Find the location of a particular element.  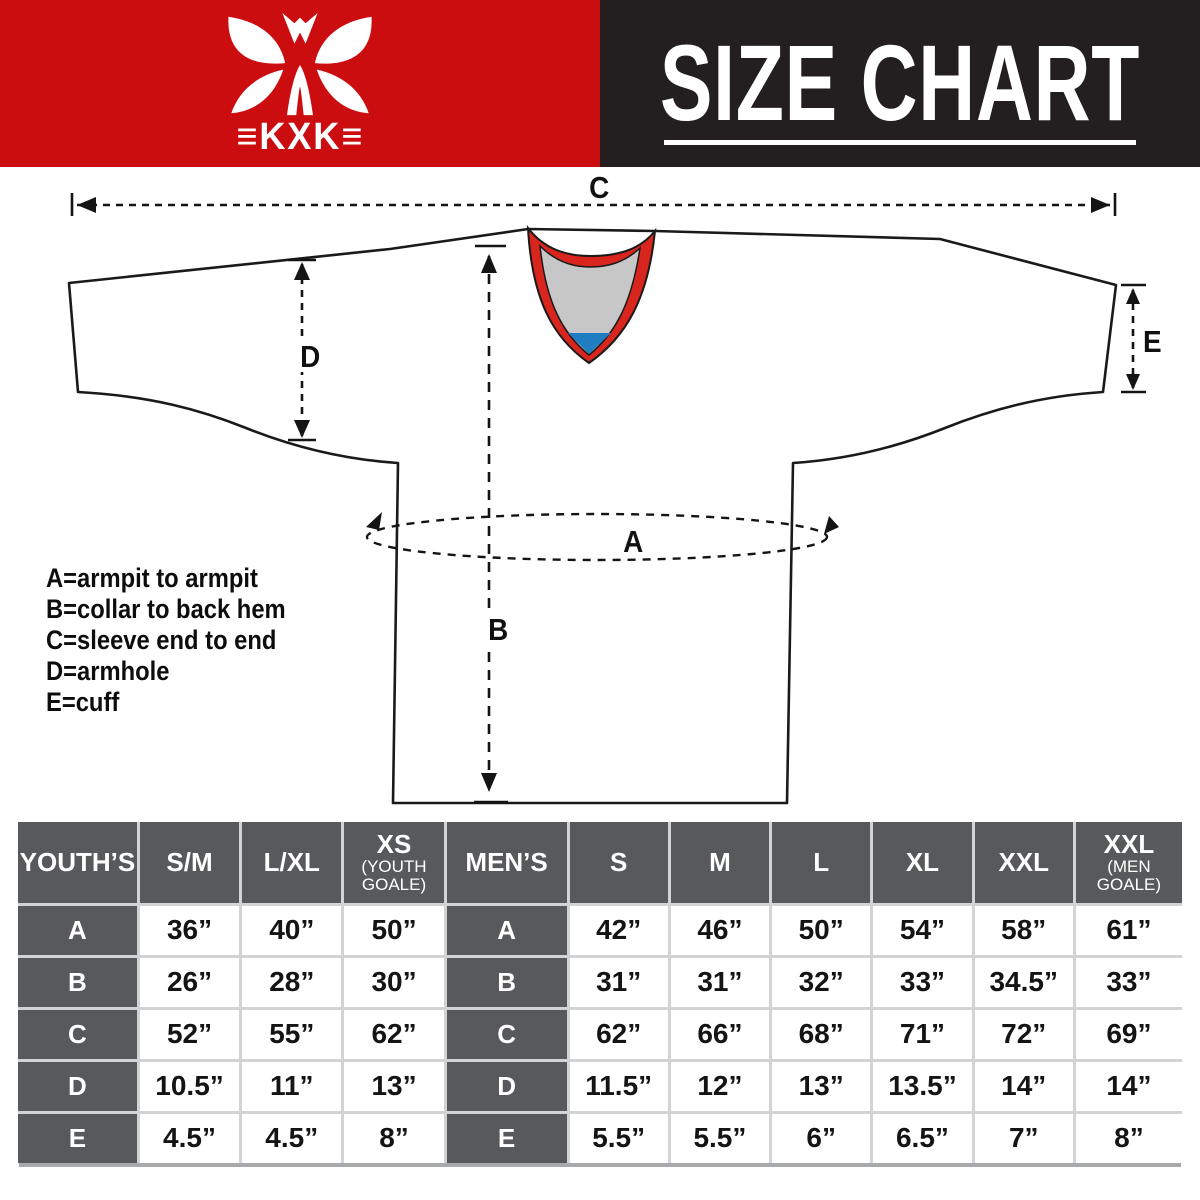

size-cell: 50” is located at coordinates (821, 930).